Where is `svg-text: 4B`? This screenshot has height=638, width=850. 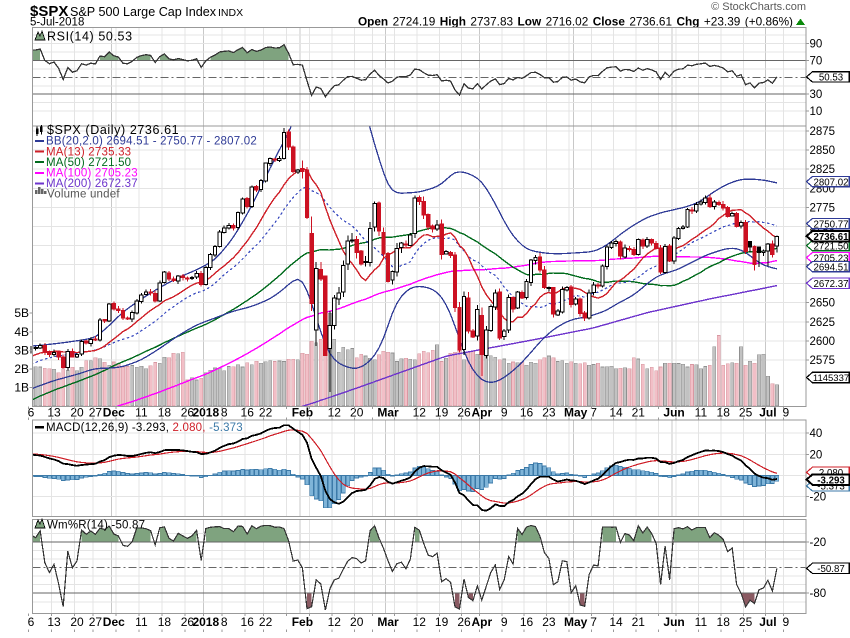
svg-text: 4B is located at coordinates (21, 332).